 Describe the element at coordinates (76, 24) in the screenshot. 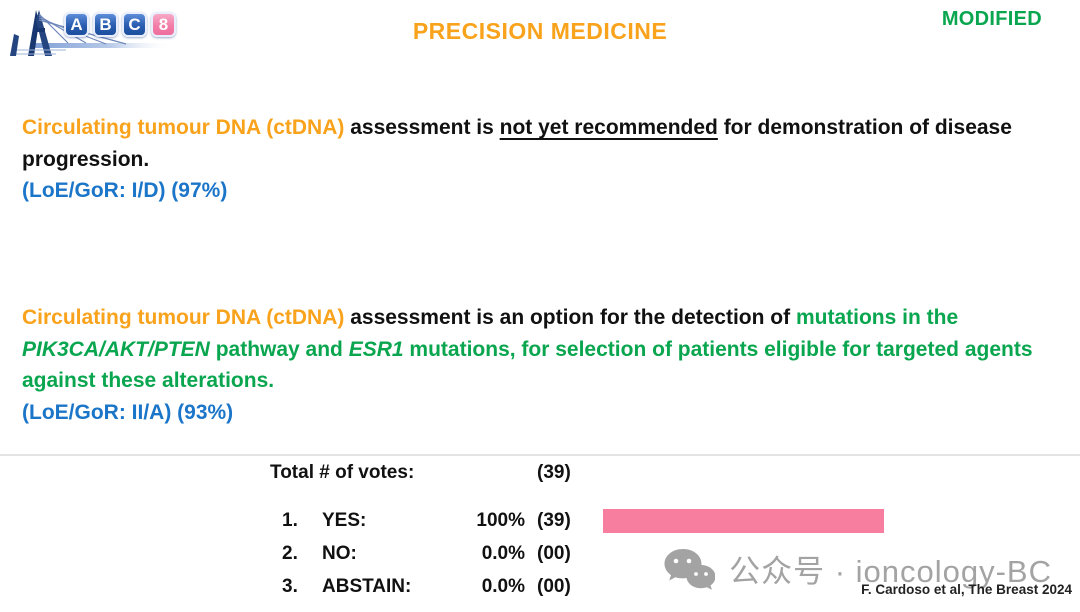

I see `logo-block-a: A` at that location.